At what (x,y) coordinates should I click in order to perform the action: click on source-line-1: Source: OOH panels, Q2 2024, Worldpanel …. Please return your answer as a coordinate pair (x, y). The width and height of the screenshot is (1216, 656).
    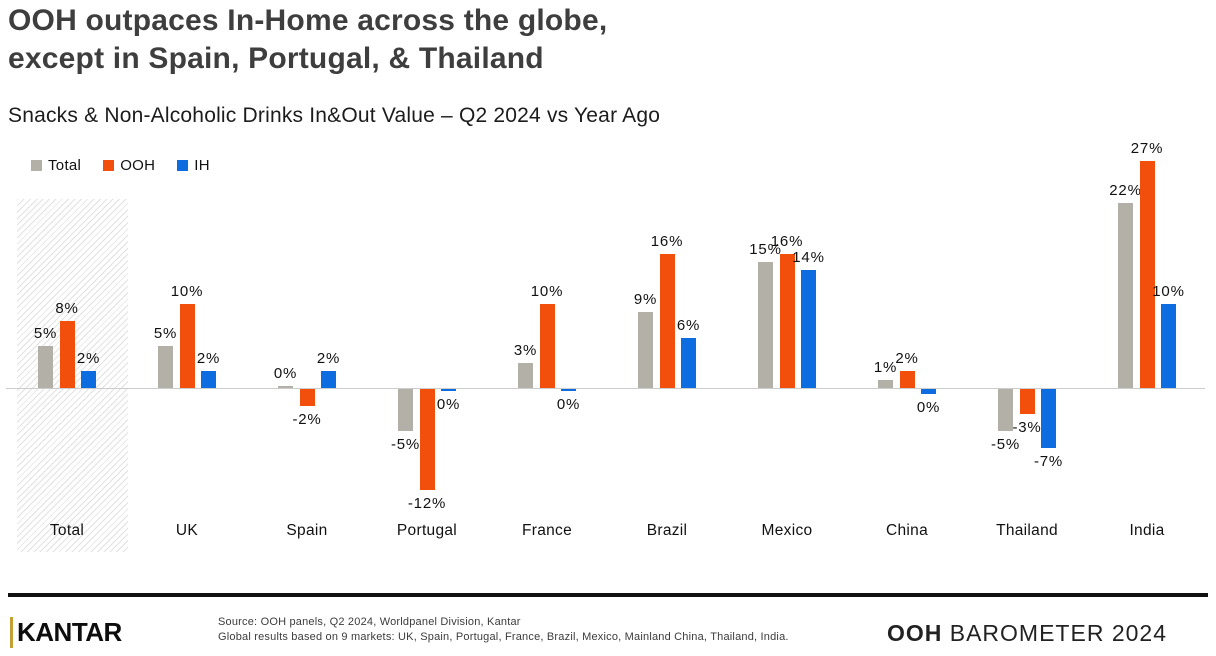
    Looking at the image, I should click on (369, 622).